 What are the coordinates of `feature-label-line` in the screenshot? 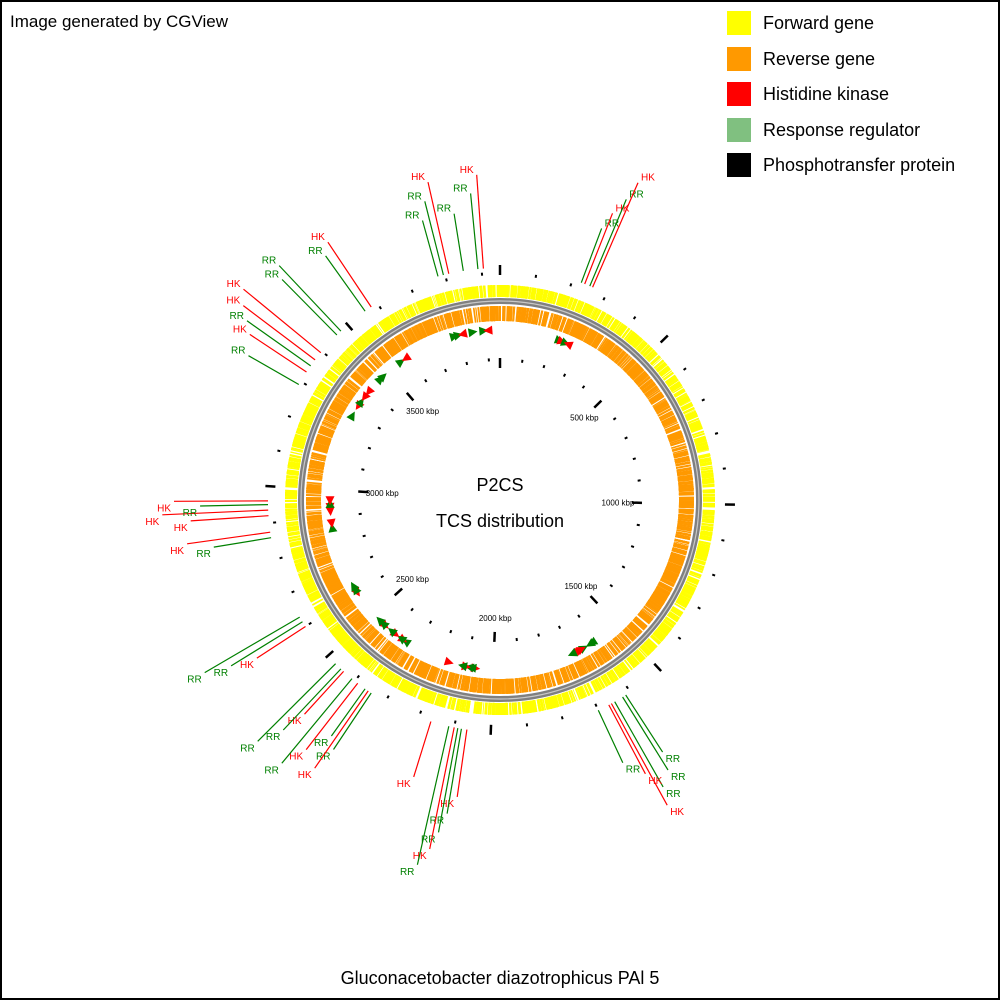 It's located at (309, 307).